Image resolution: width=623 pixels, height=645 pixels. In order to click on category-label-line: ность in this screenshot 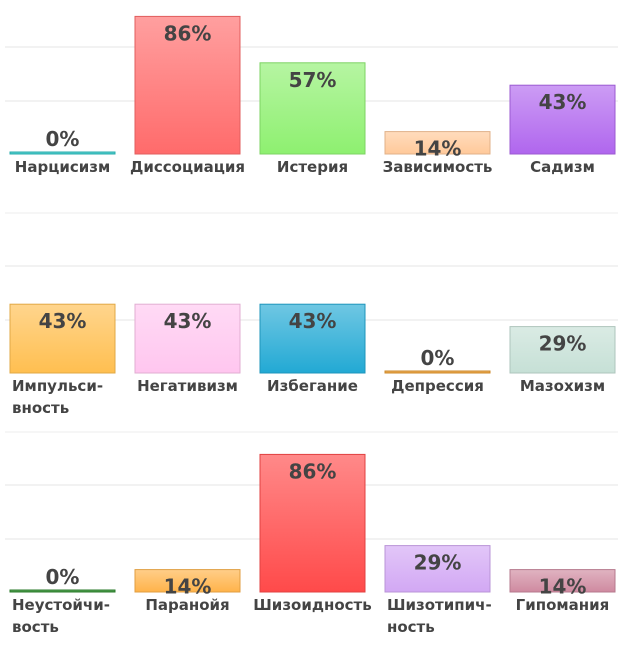, I will do `click(411, 627)`.